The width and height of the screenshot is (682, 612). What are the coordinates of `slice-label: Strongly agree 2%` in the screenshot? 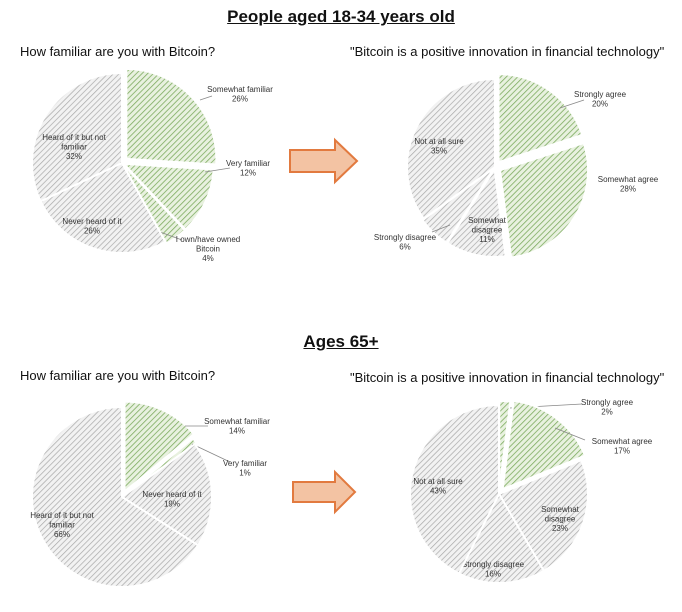 It's located at (607, 407).